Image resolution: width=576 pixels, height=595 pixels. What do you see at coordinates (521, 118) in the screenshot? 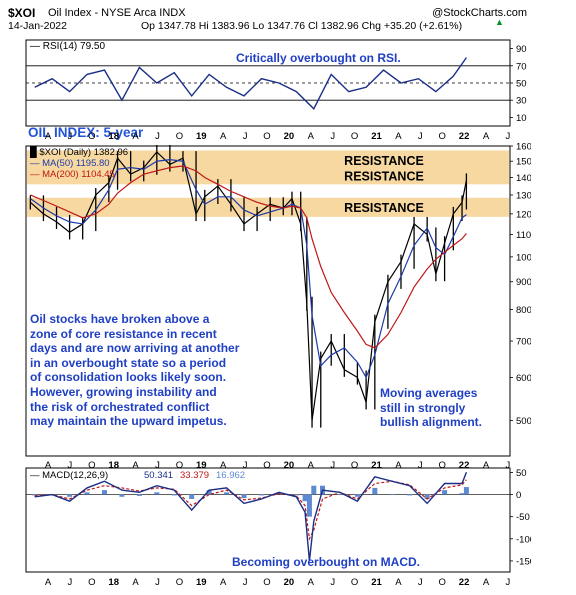
I see `rsi-tick-label: 10` at bounding box center [521, 118].